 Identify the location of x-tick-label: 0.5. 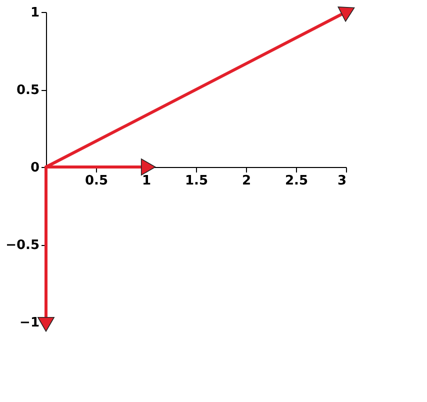
(96, 181).